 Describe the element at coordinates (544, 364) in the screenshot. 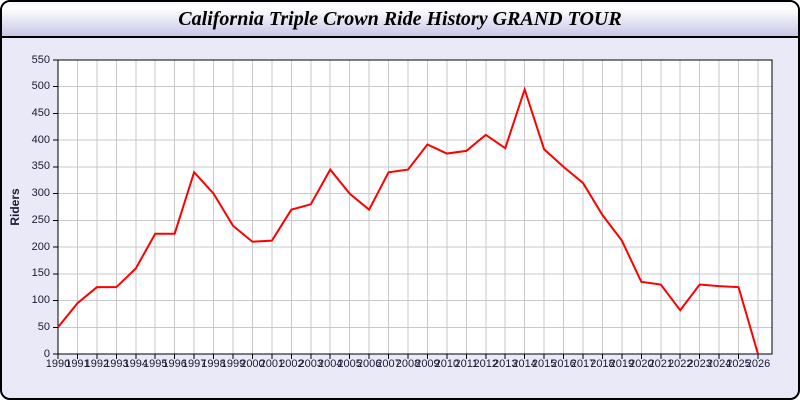

I see `x-tick-label: 2015` at that location.